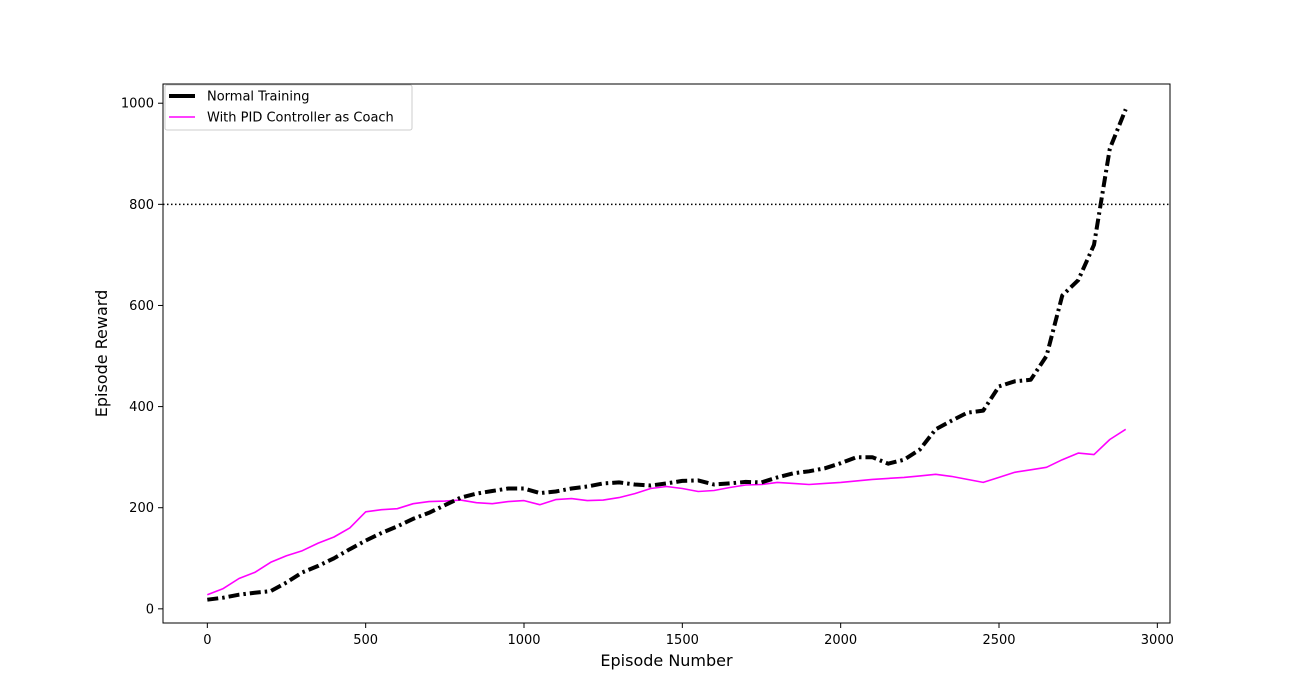  I want to click on x-tick-label: 0, so click(207, 640).